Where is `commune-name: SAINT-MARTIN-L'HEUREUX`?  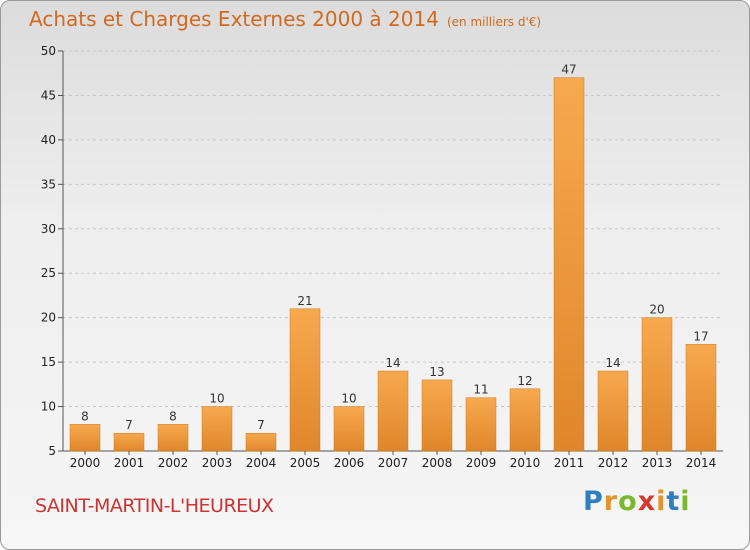 commune-name: SAINT-MARTIN-L'HEUREUX is located at coordinates (154, 506).